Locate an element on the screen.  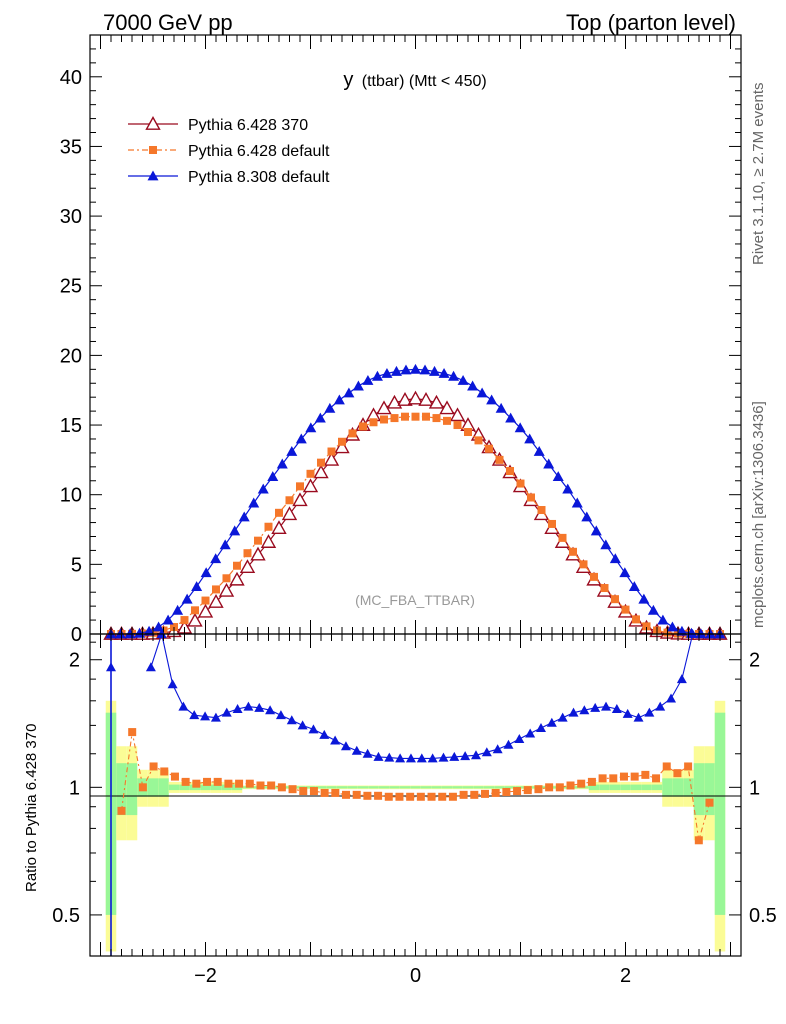
y-tick-label: 5 is located at coordinates (76, 565).